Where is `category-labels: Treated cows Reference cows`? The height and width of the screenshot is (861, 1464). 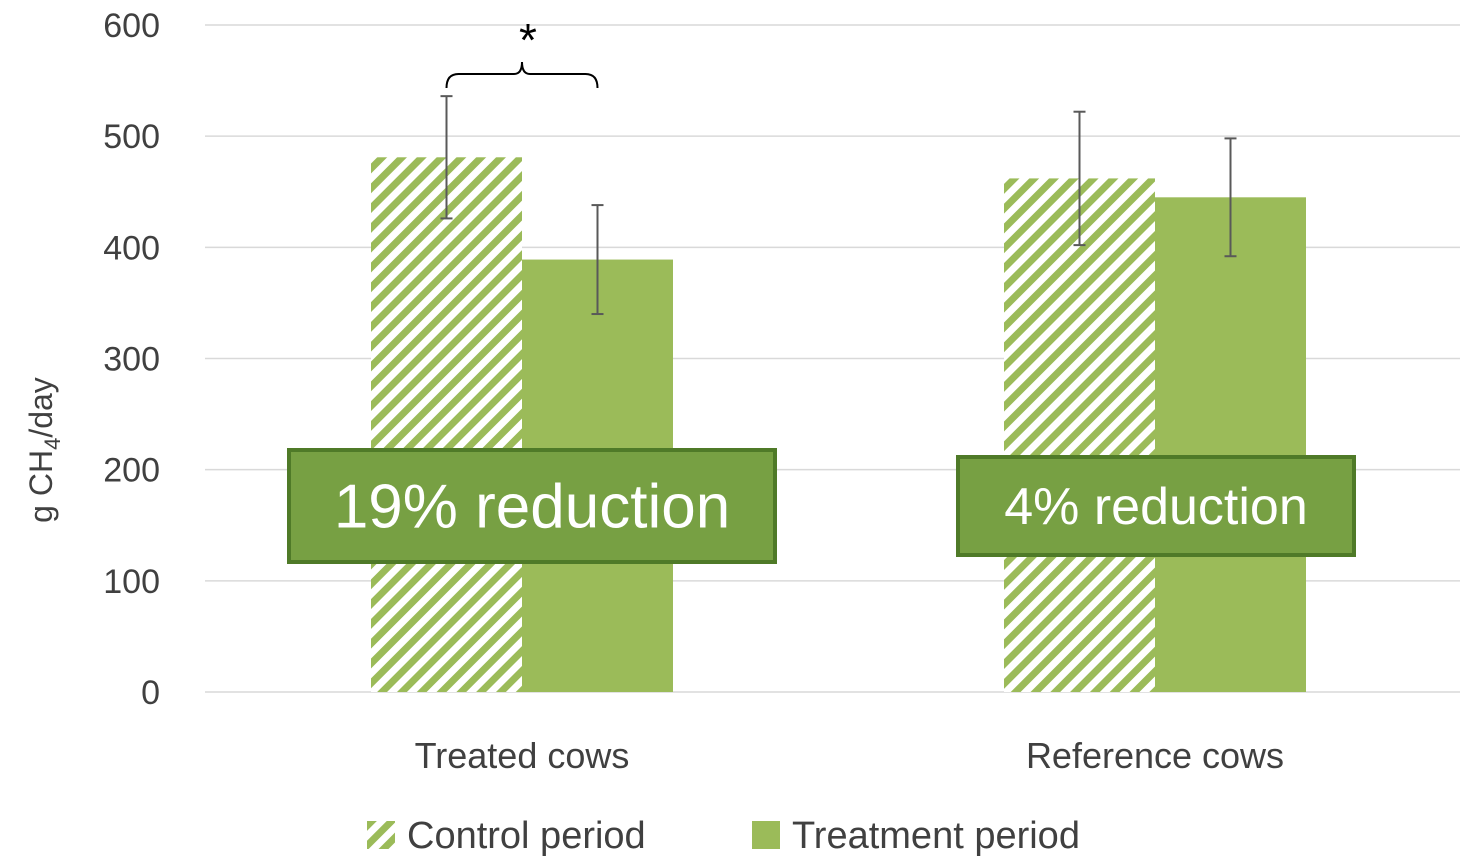
category-labels: Treated cows Reference cows is located at coordinates (849, 755).